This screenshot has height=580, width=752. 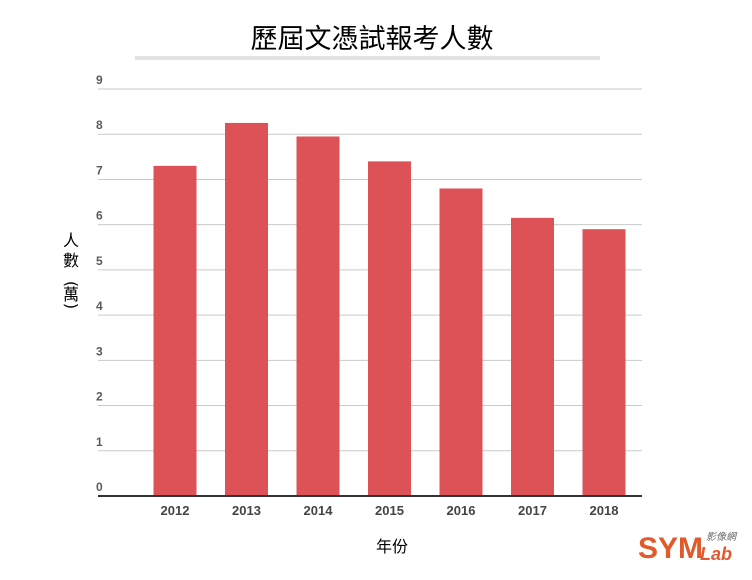 I want to click on title-underline, so click(x=367, y=58).